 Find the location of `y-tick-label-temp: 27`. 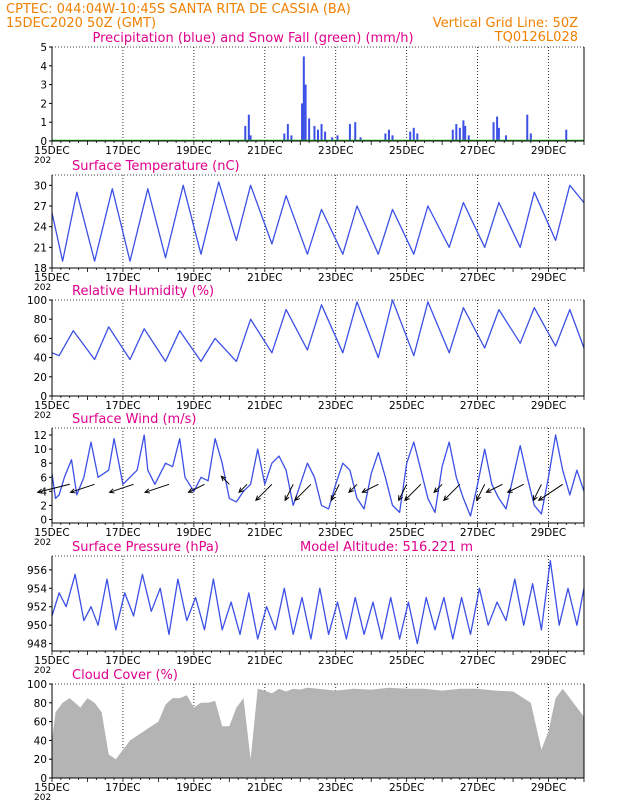

y-tick-label-temp: 27 is located at coordinates (40, 207).